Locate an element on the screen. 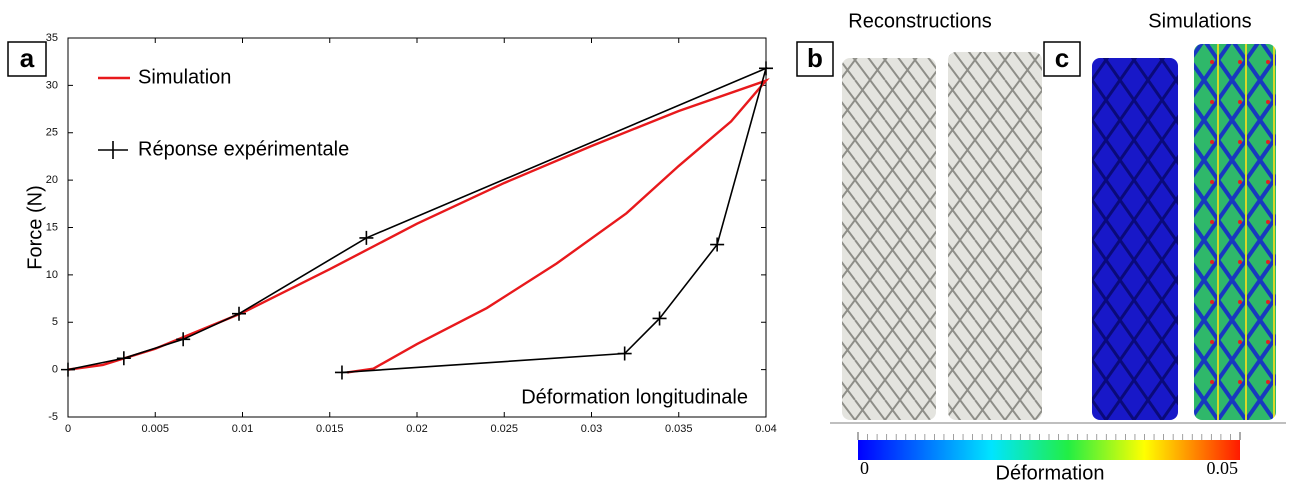 Image resolution: width=1292 pixels, height=488 pixels. x-tick-label: 0.005 is located at coordinates (155, 429).